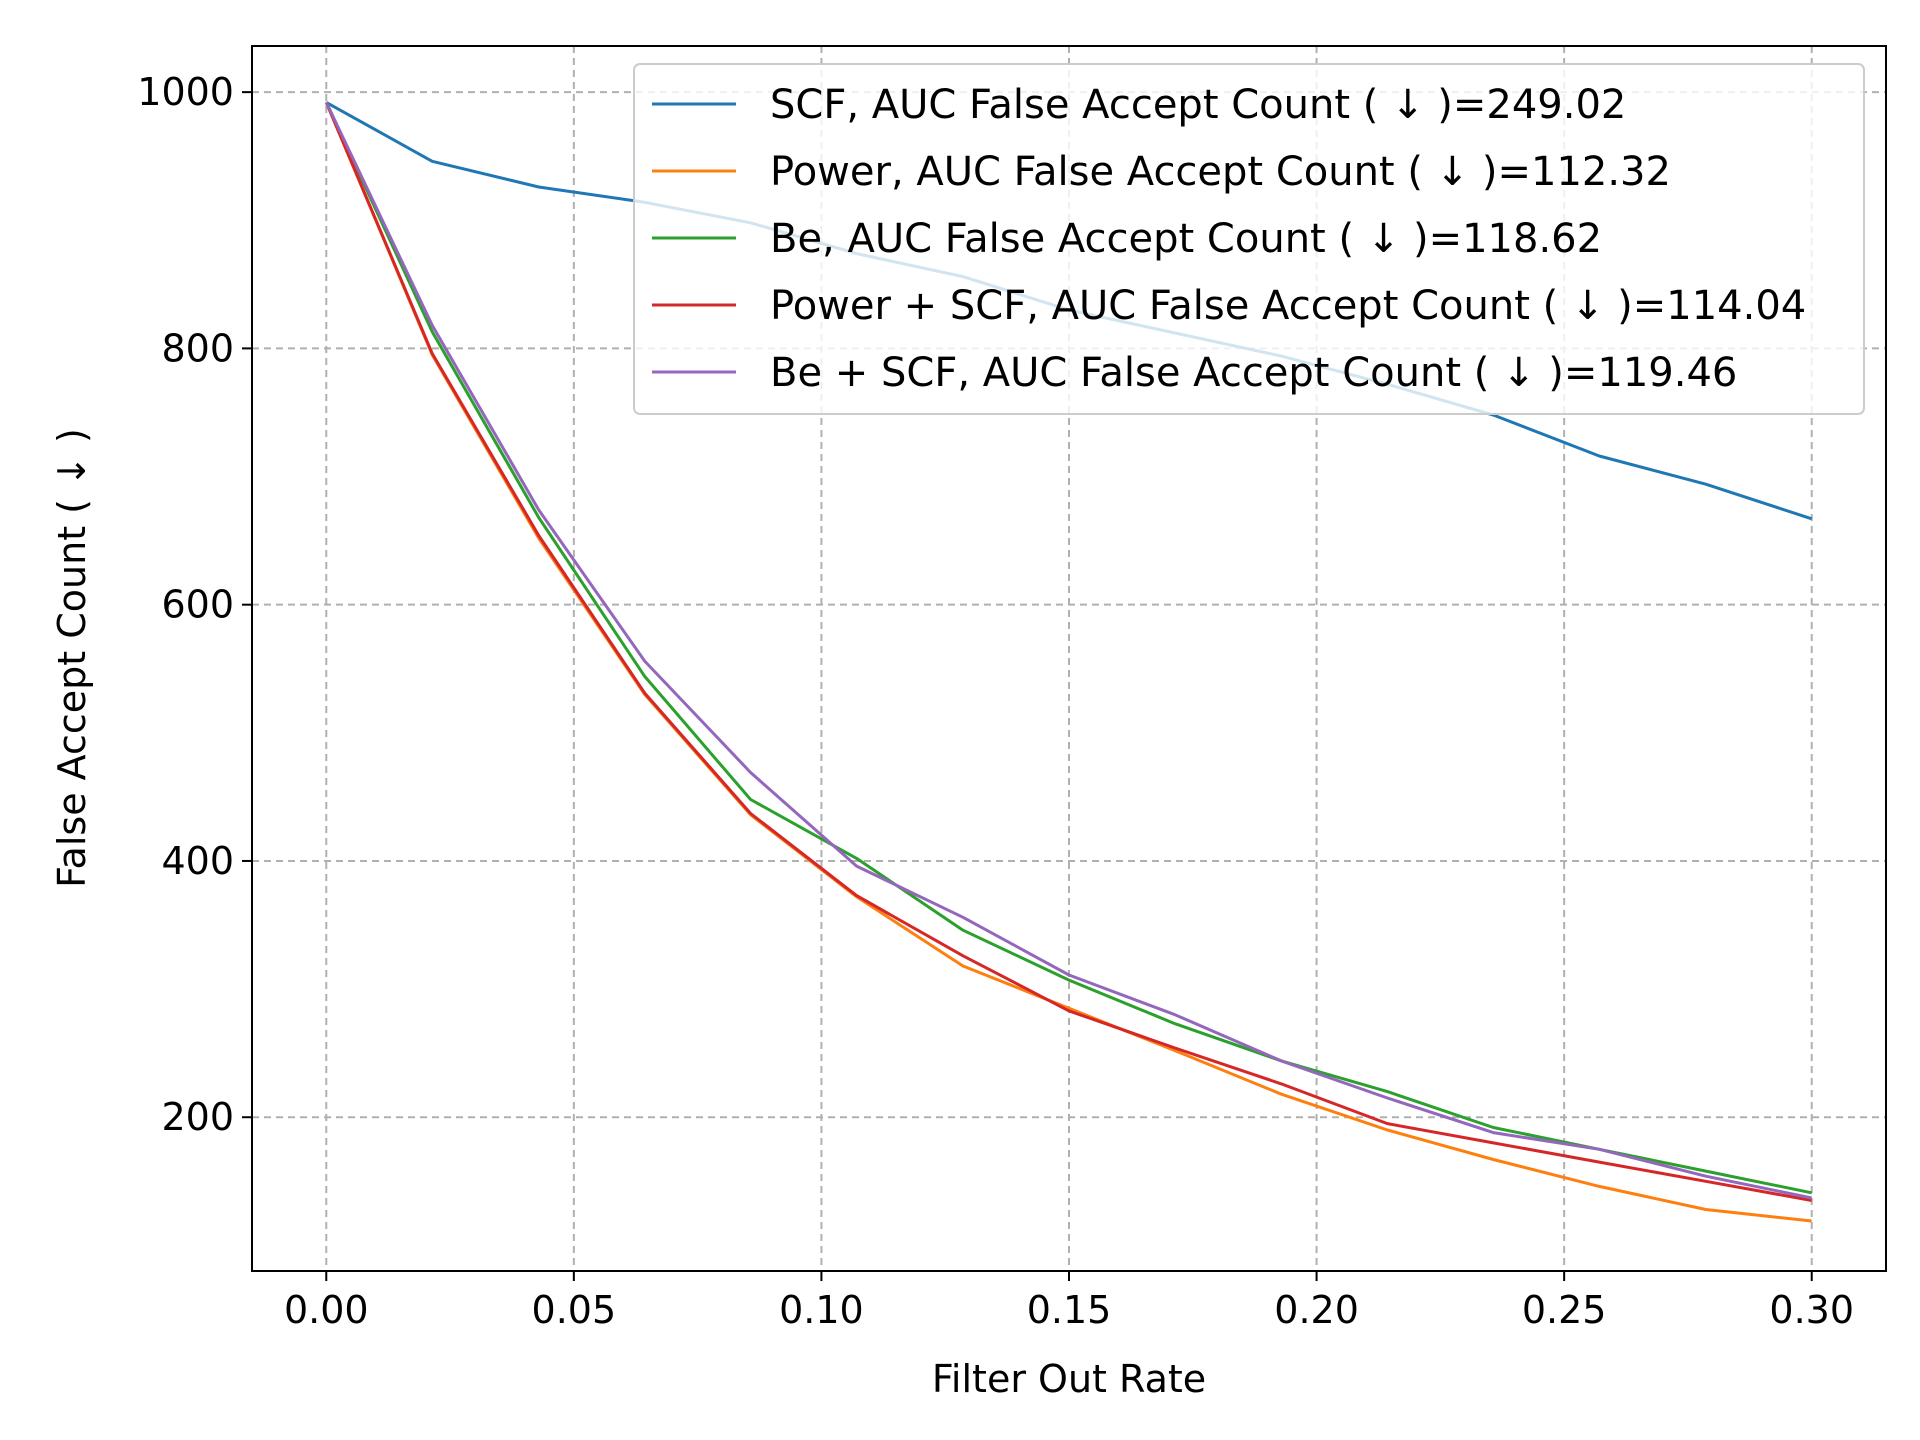 The width and height of the screenshot is (1920, 1440). What do you see at coordinates (574, 1310) in the screenshot?
I see `x-tick-label: 0.05` at bounding box center [574, 1310].